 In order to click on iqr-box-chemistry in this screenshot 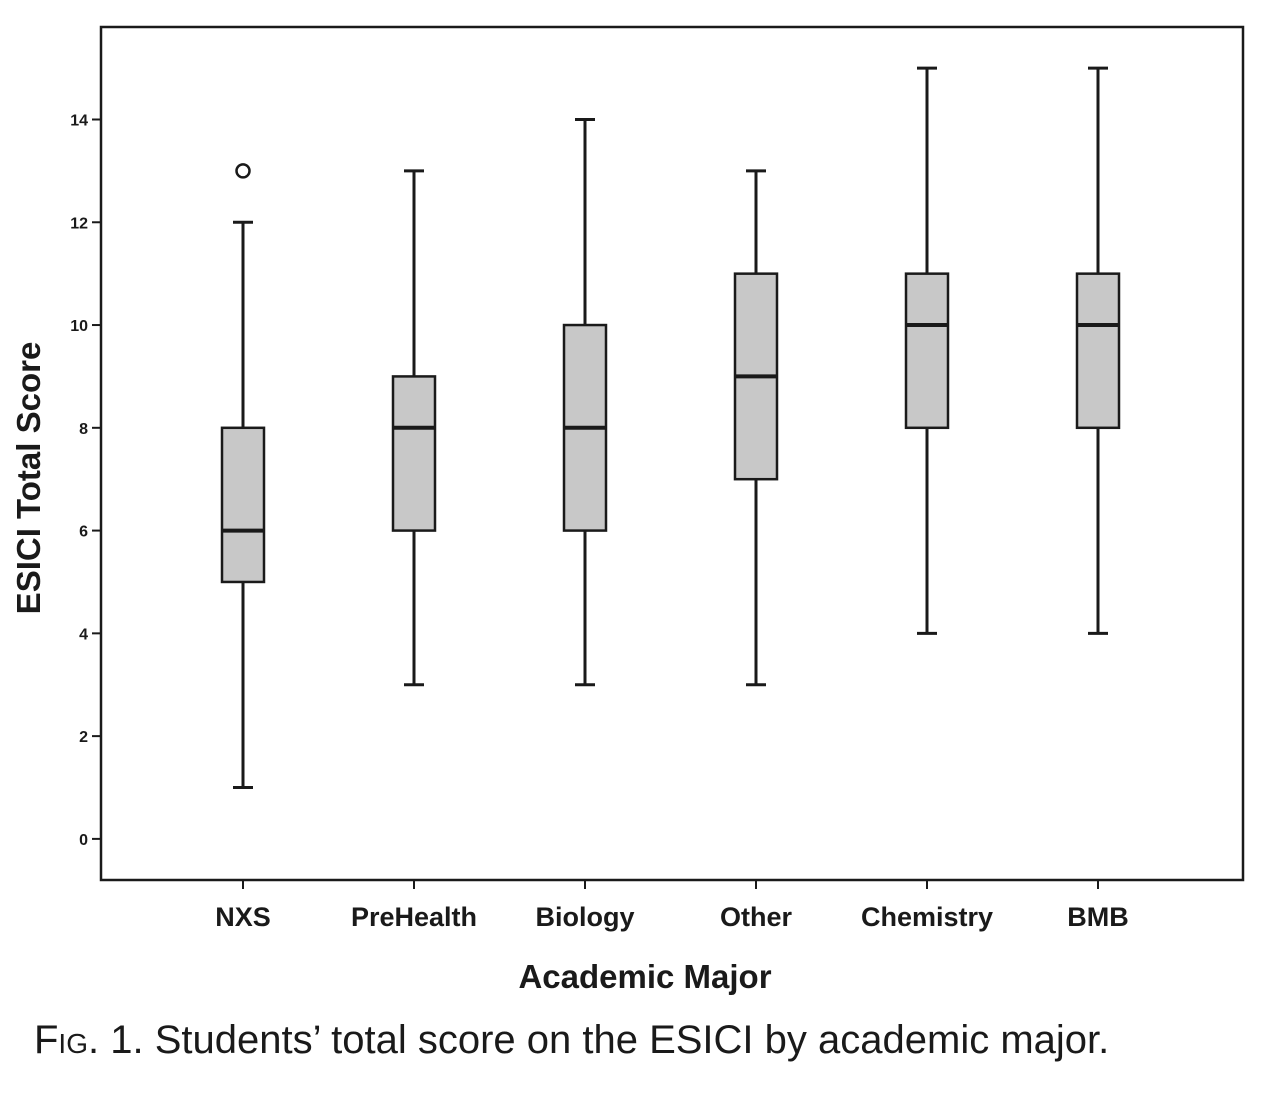, I will do `click(927, 351)`.